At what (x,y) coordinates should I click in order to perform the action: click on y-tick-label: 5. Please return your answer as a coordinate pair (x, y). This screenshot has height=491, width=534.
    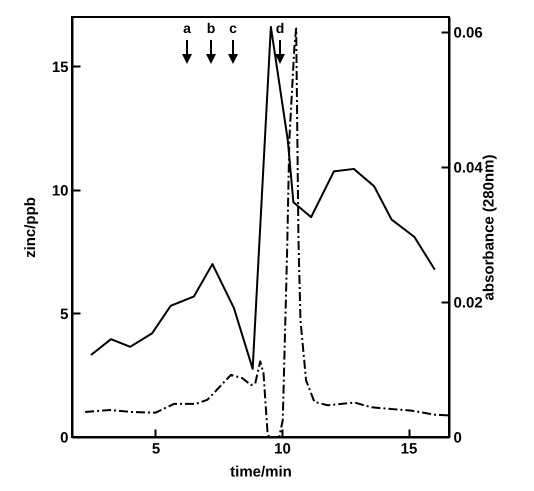
    Looking at the image, I should click on (64, 314).